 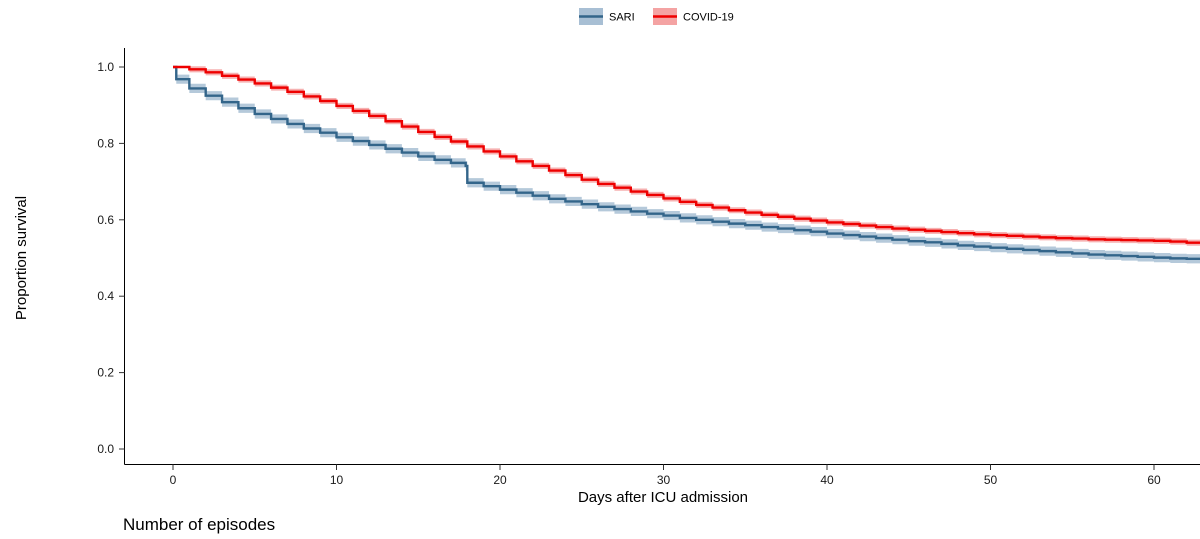 What do you see at coordinates (105, 449) in the screenshot?
I see `y-tick-label: 0.0` at bounding box center [105, 449].